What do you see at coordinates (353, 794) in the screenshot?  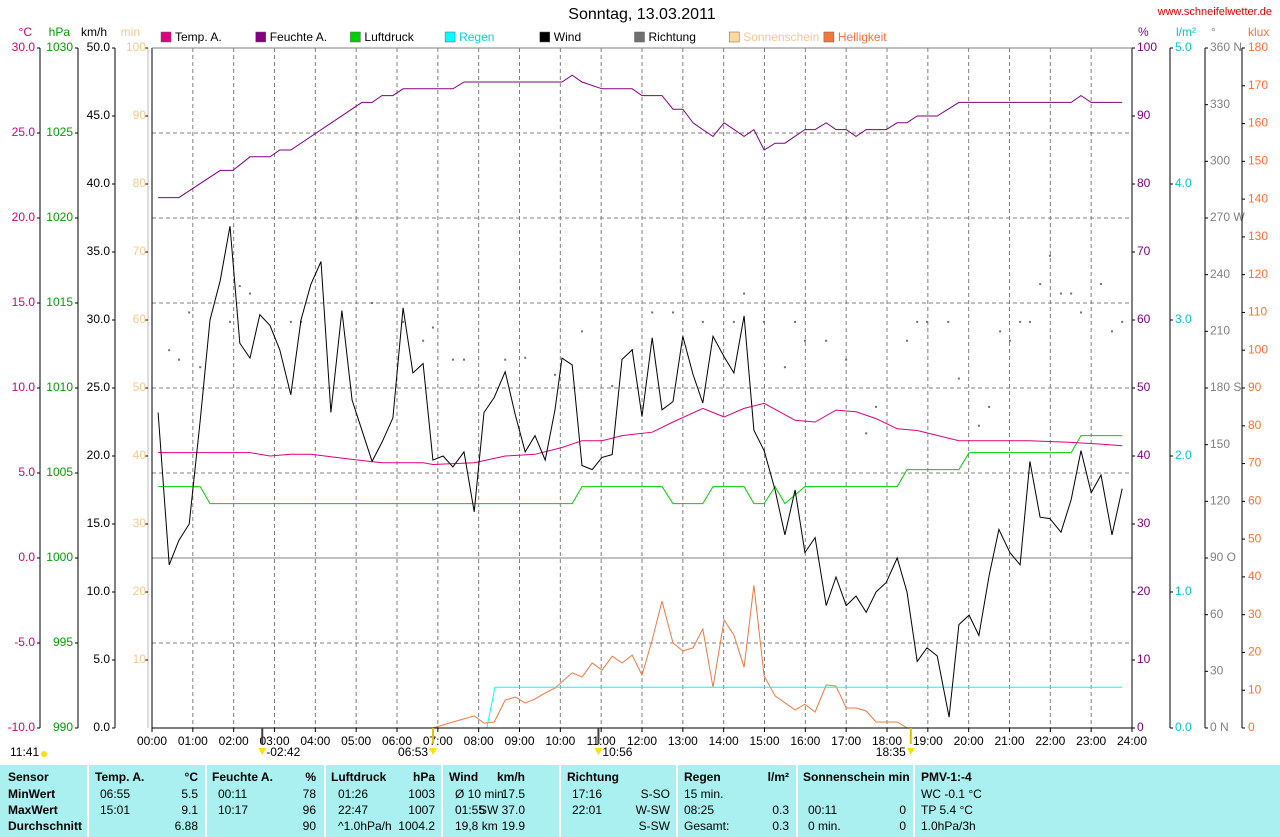 I see `table-cell: 01:26` at bounding box center [353, 794].